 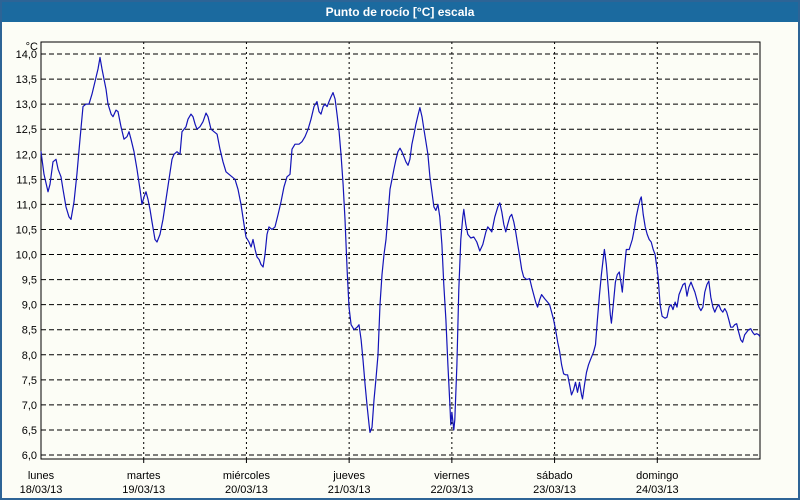 What do you see at coordinates (41, 490) in the screenshot?
I see `x-date-label: 18/03/13` at bounding box center [41, 490].